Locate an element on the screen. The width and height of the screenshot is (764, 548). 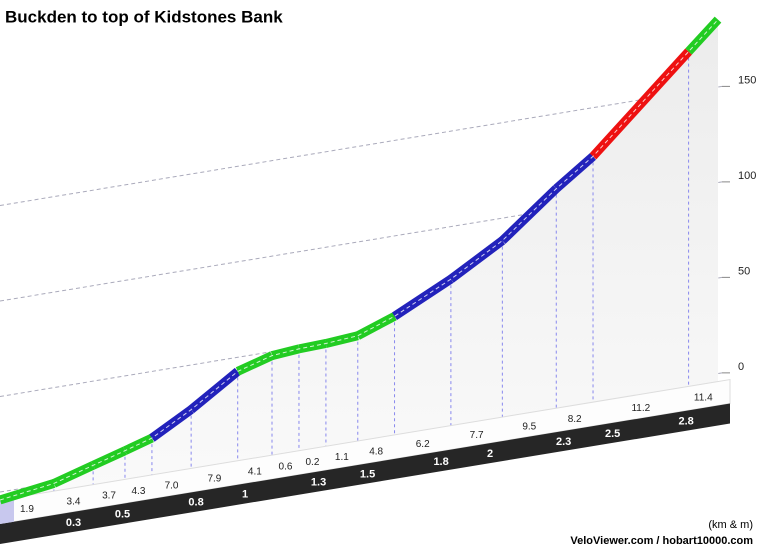
gradient-label: 7.0 is located at coordinates (172, 485).